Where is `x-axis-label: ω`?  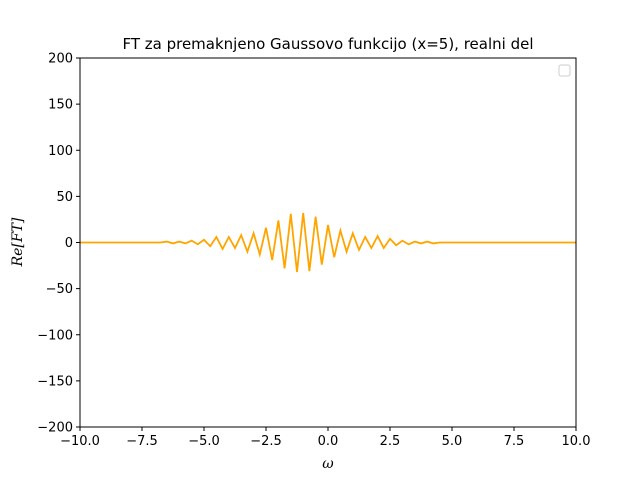
x-axis-label: ω is located at coordinates (328, 464).